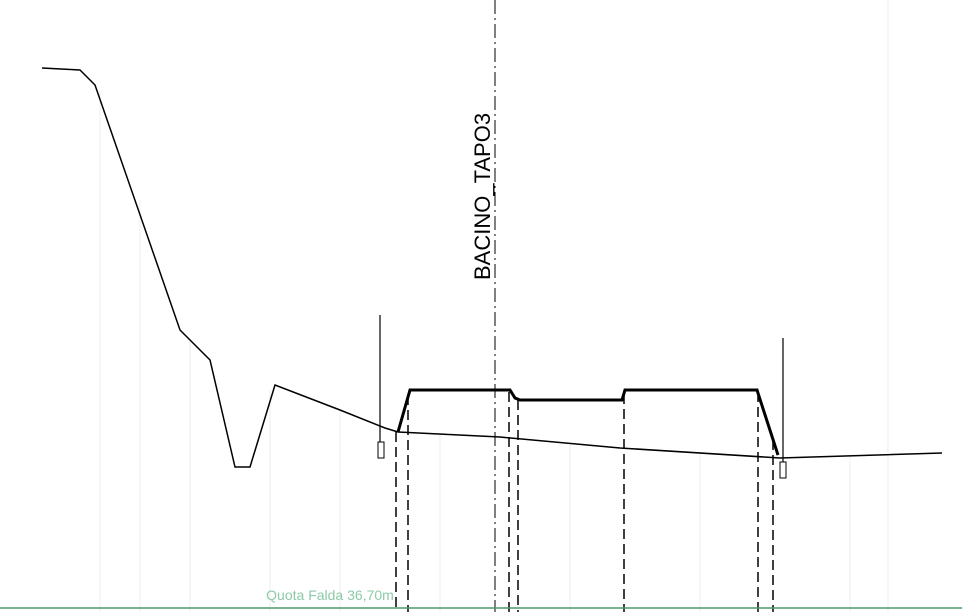 The image size is (962, 612). What do you see at coordinates (330, 595) in the screenshot?
I see `water-table-label: Quota Falda 36,70m` at bounding box center [330, 595].